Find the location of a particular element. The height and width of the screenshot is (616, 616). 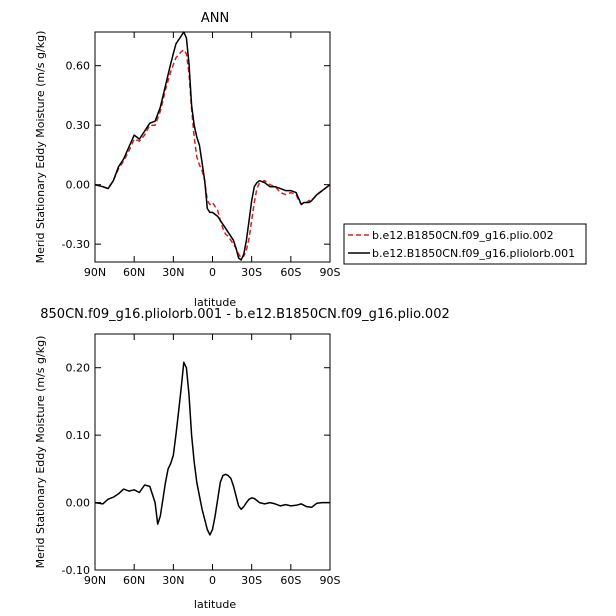

series-line-pliolorb is located at coordinates (212, 146).